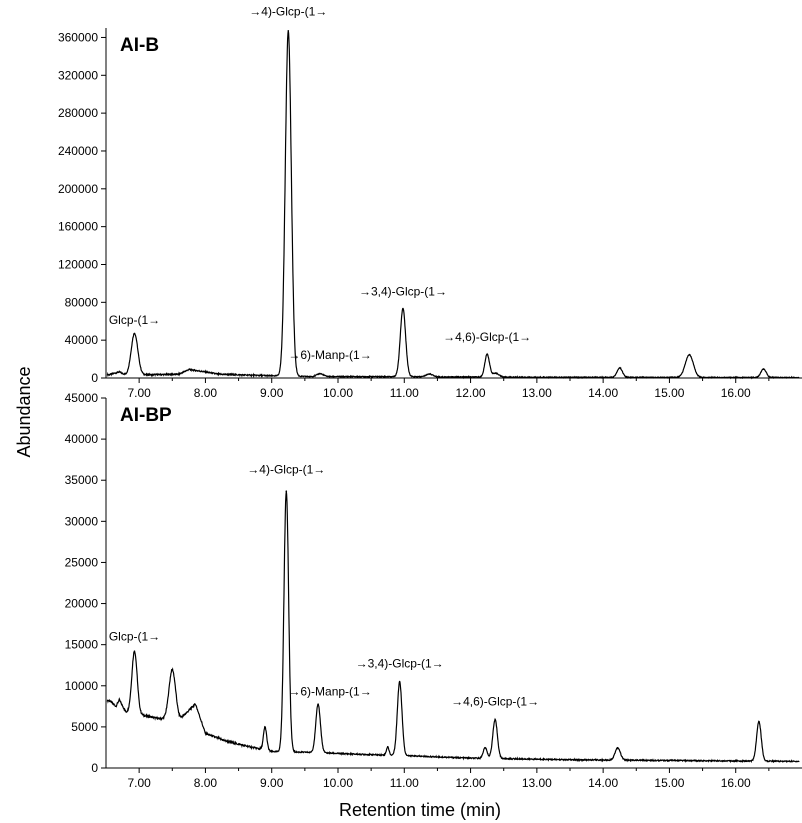 This screenshot has width=802, height=823. I want to click on y-axis-title: Abundance, so click(24, 411).